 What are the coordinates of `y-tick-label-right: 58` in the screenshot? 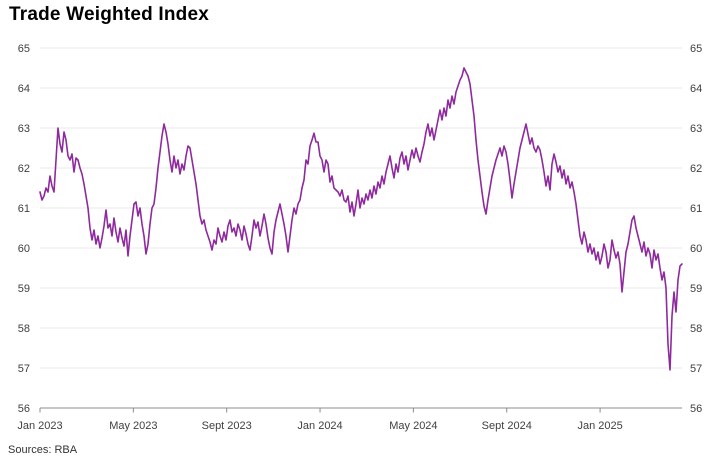 It's located at (696, 329).